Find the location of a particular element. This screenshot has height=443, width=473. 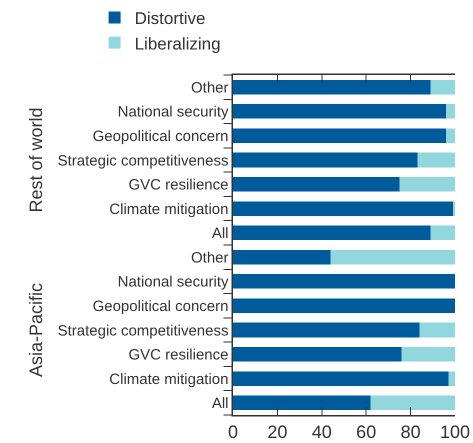

y-axis-title: Rest of world is located at coordinates (36, 160).